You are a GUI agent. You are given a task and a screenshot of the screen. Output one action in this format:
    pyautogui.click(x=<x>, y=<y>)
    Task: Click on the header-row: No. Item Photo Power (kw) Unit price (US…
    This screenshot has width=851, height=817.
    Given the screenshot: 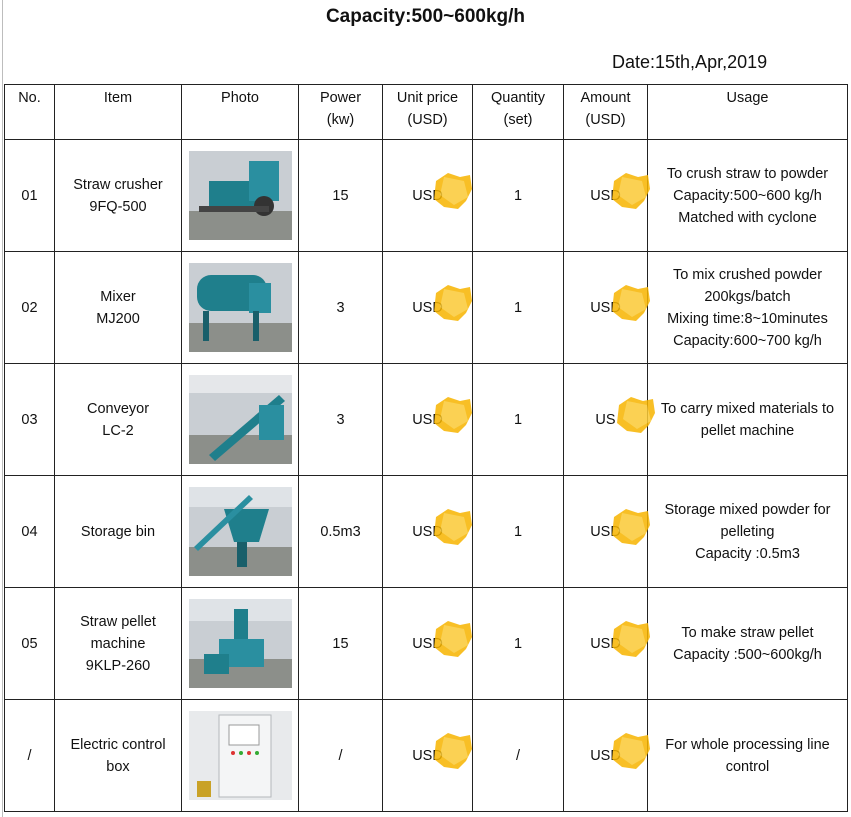 What is the action you would take?
    pyautogui.click(x=426, y=112)
    